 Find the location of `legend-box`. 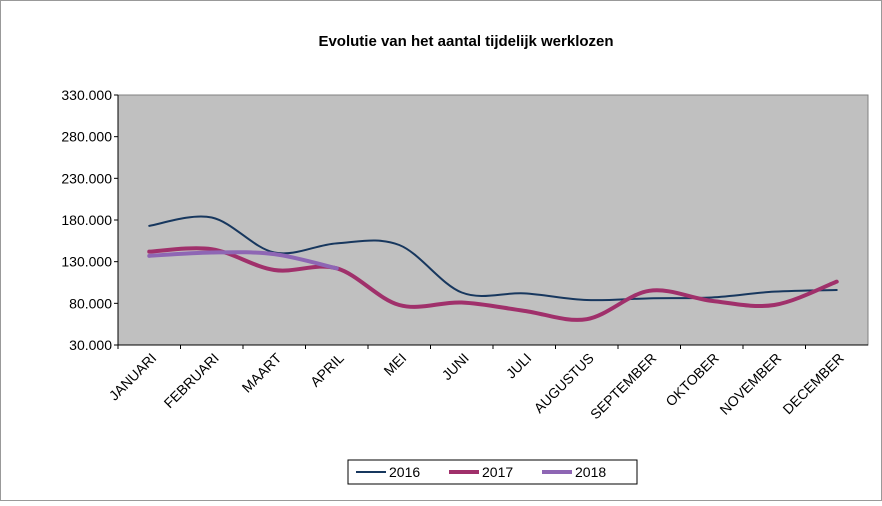

legend-box is located at coordinates (492, 472).